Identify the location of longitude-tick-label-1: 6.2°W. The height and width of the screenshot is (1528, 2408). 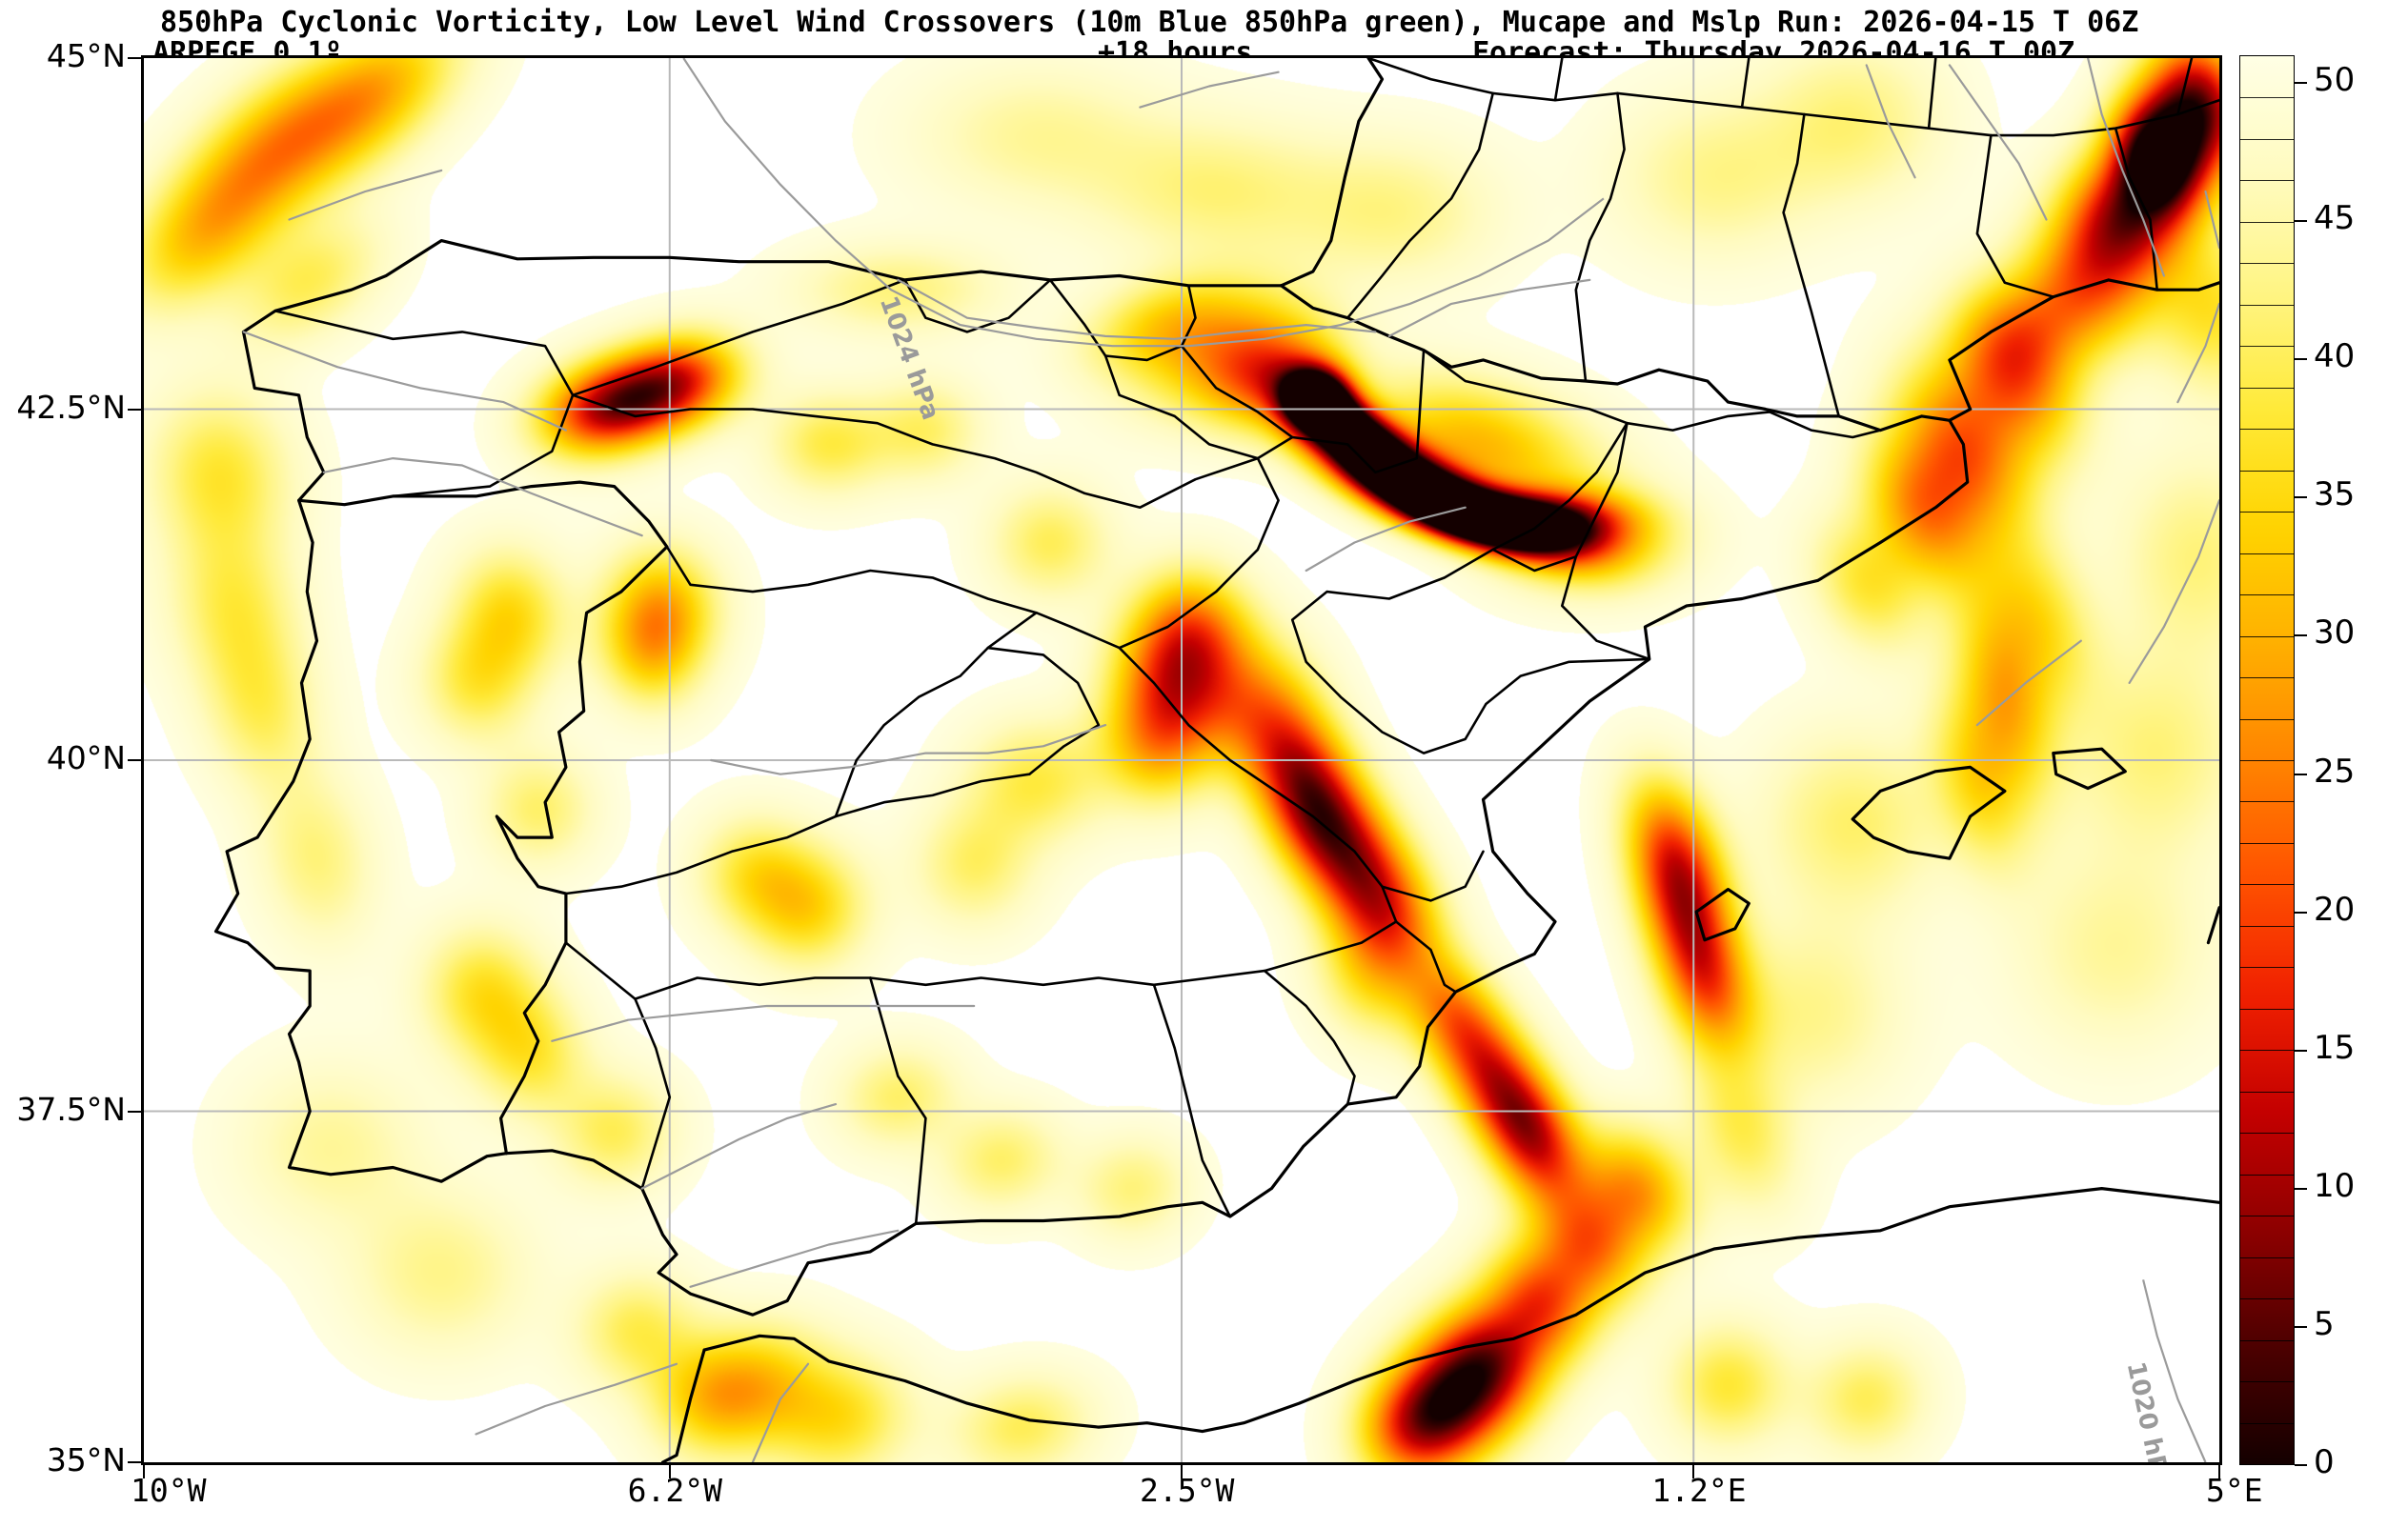
(675, 1490).